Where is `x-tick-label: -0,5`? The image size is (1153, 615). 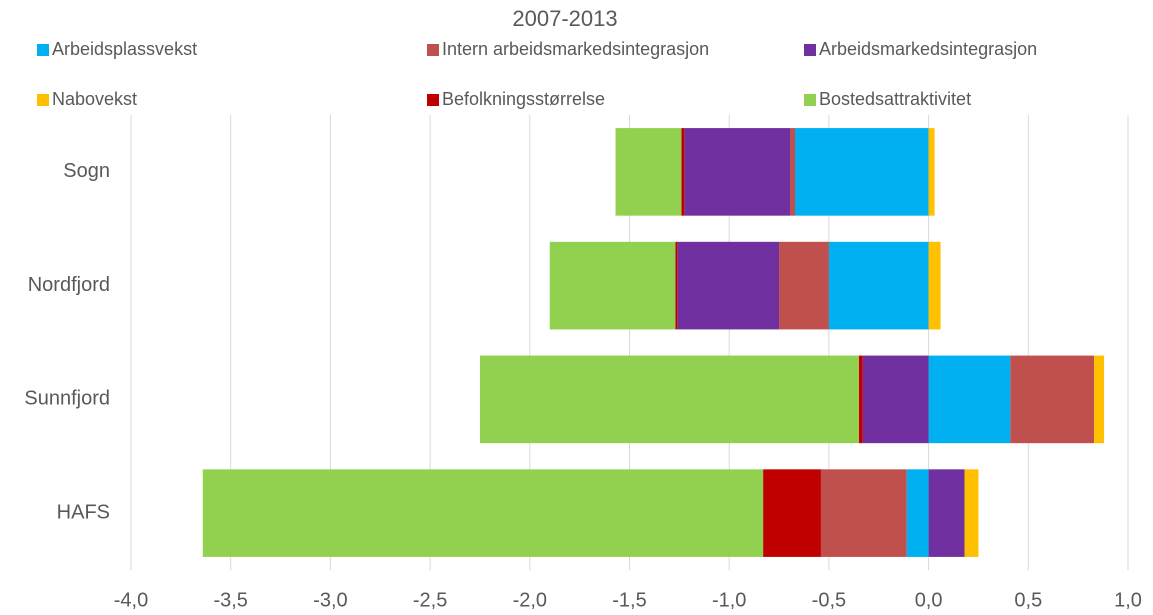 x-tick-label: -0,5 is located at coordinates (829, 600).